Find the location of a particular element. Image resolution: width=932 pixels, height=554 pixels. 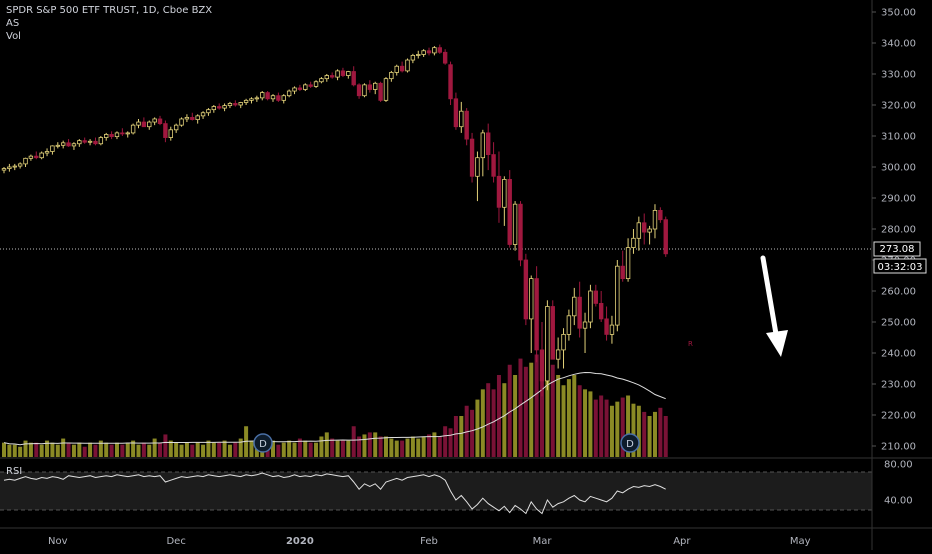

price-tick-label: 230.00 is located at coordinates (898, 385).